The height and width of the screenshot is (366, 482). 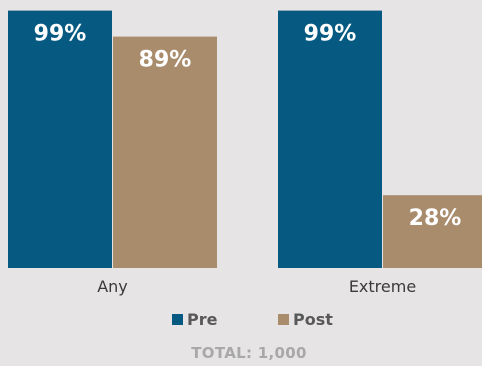 I want to click on legend-item-pre: Pre, so click(x=194, y=319).